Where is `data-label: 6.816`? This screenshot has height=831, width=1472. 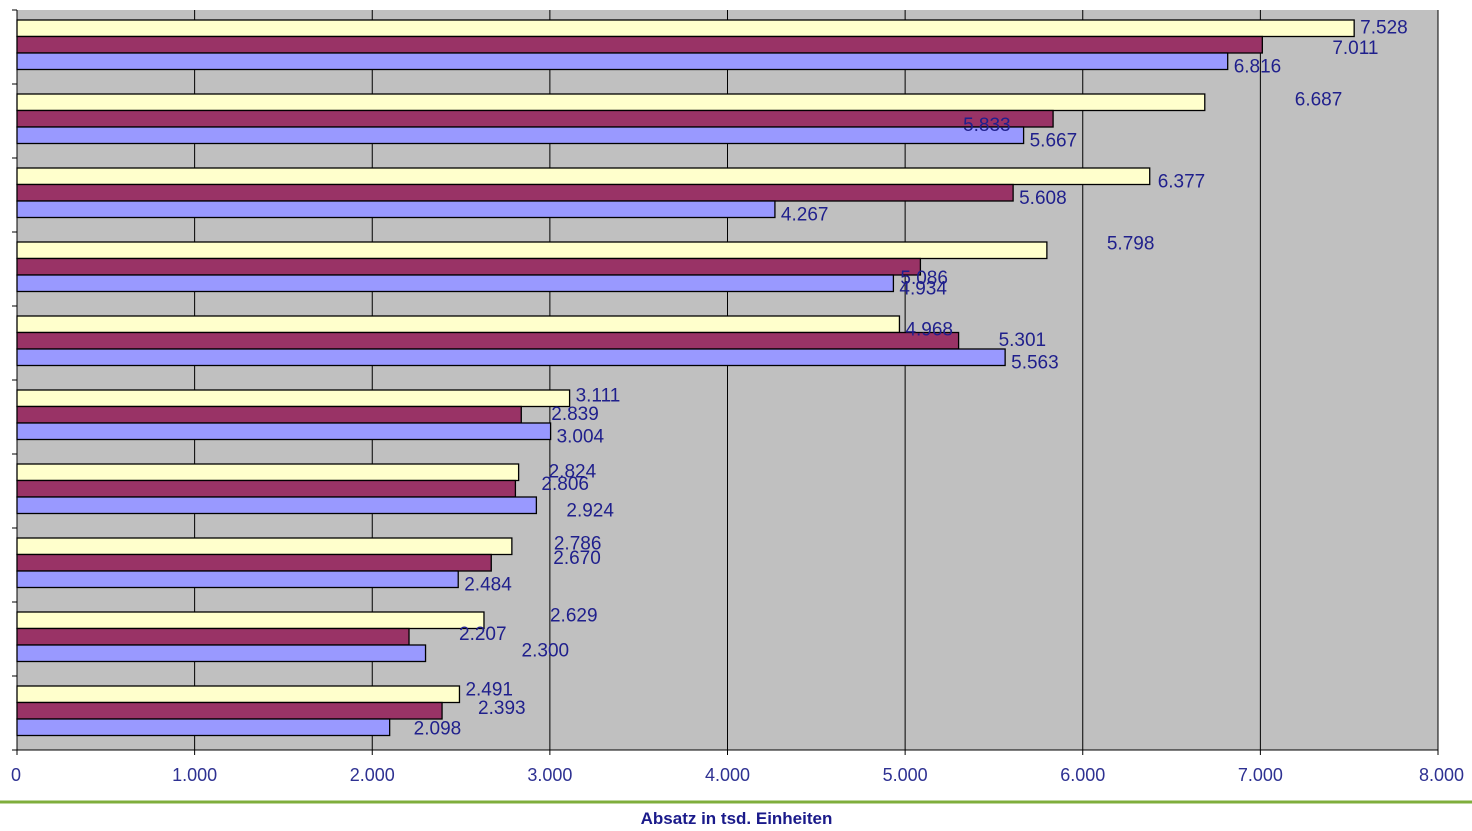 data-label: 6.816 is located at coordinates (1258, 66).